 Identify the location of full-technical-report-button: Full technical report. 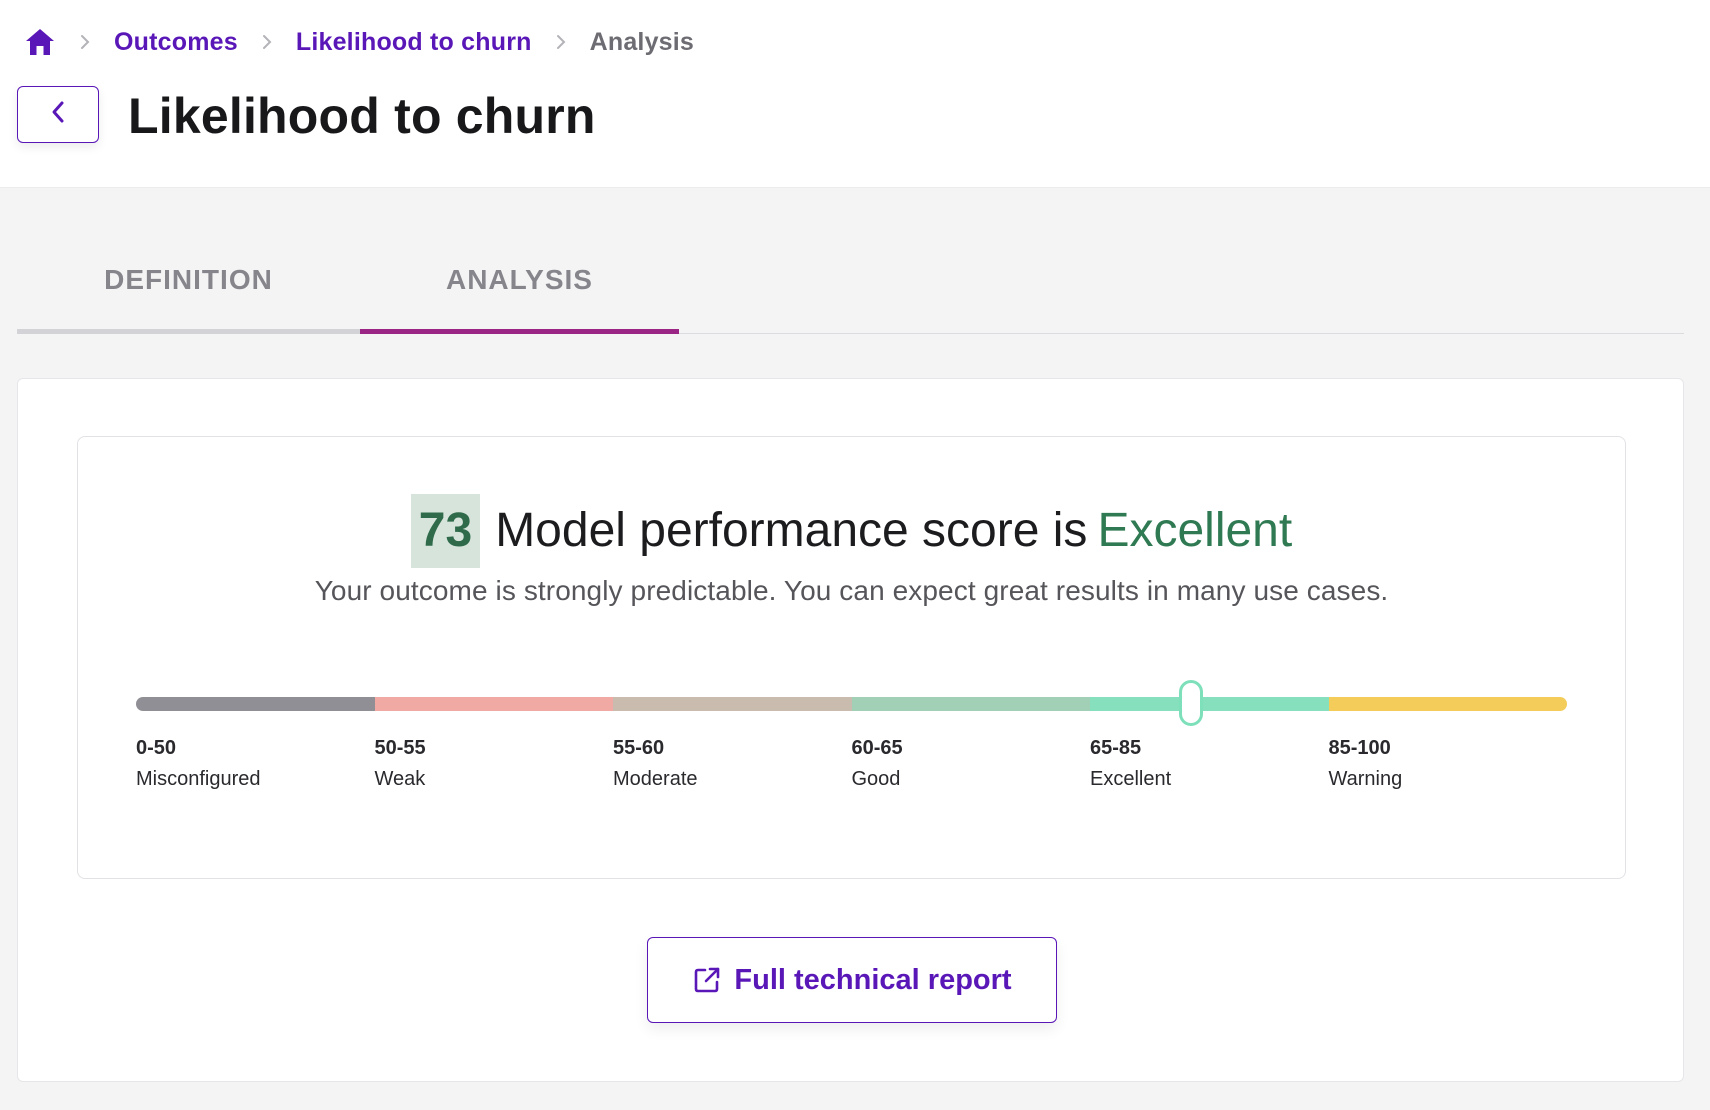
(852, 980).